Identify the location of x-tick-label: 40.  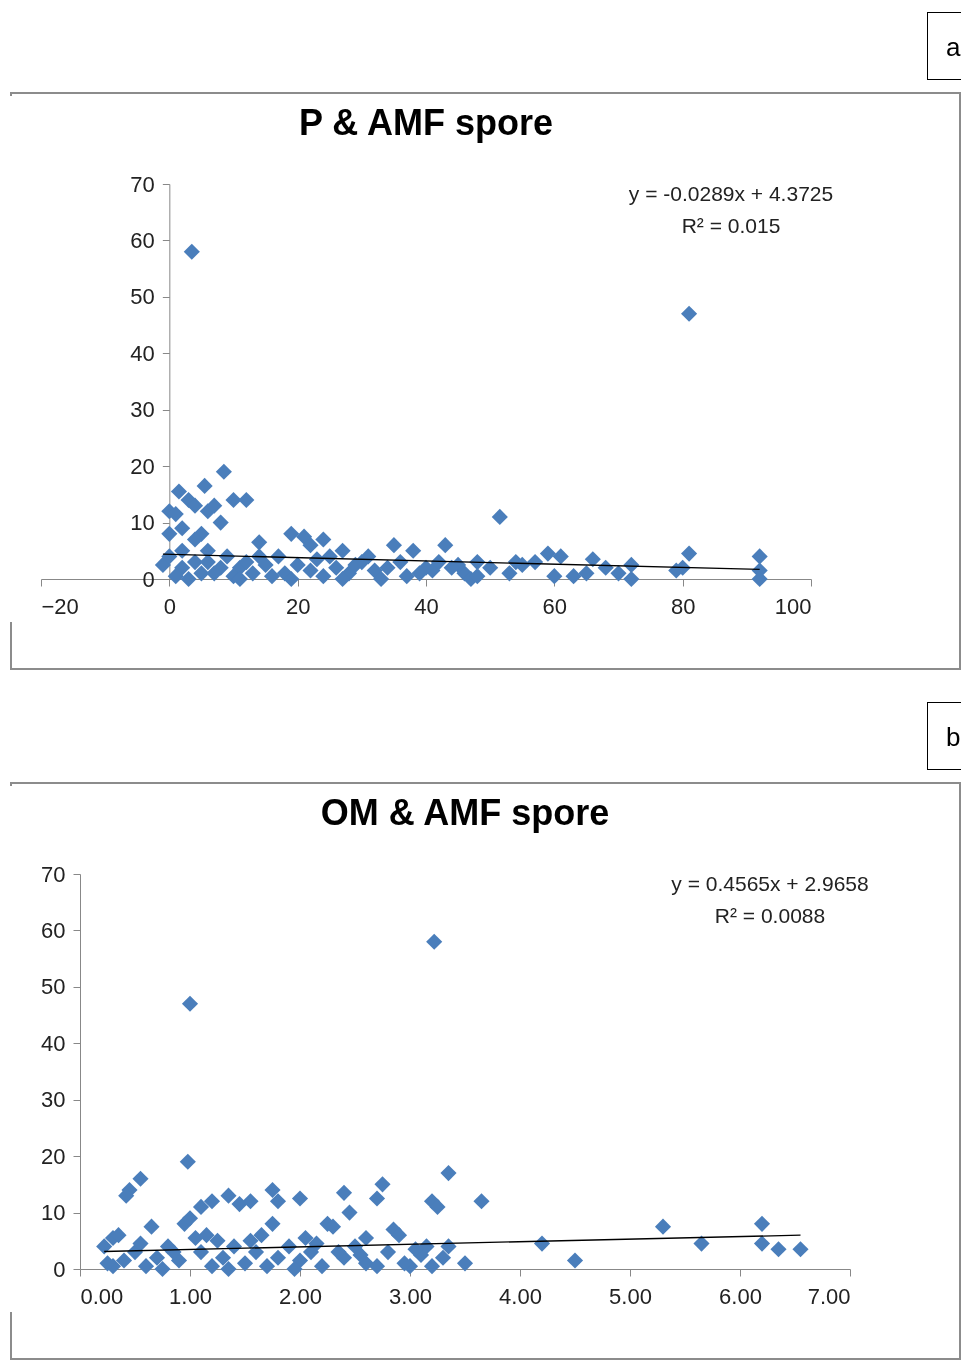
(426, 606).